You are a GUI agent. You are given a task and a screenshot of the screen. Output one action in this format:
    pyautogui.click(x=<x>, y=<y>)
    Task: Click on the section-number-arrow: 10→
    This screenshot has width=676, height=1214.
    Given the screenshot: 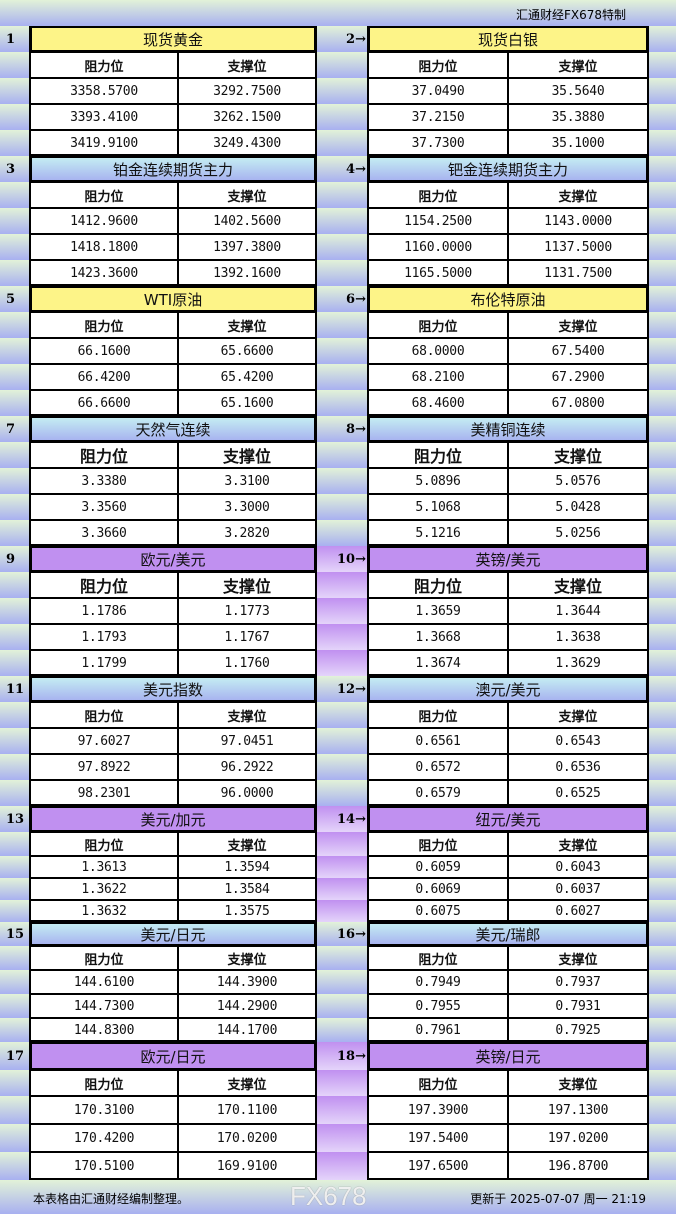 What is the action you would take?
    pyautogui.click(x=351, y=559)
    